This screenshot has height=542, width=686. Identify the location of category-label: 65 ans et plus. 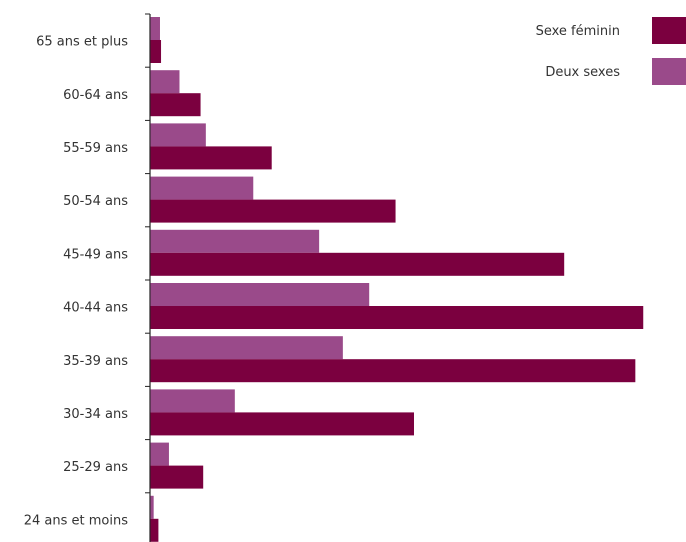
(82, 42).